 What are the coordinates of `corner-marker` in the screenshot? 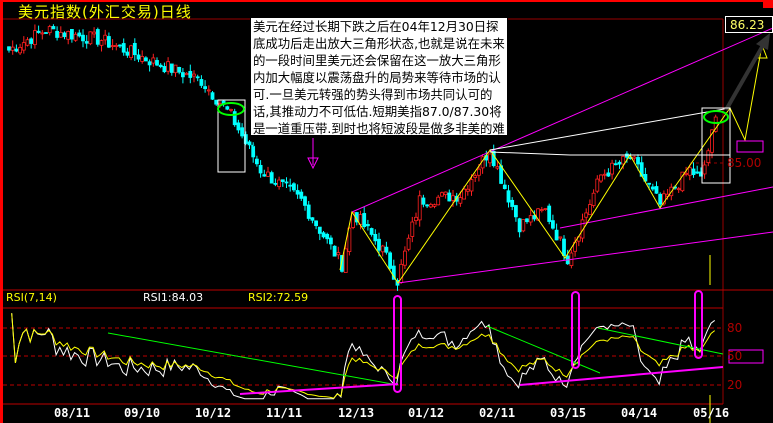 It's located at (768, 4).